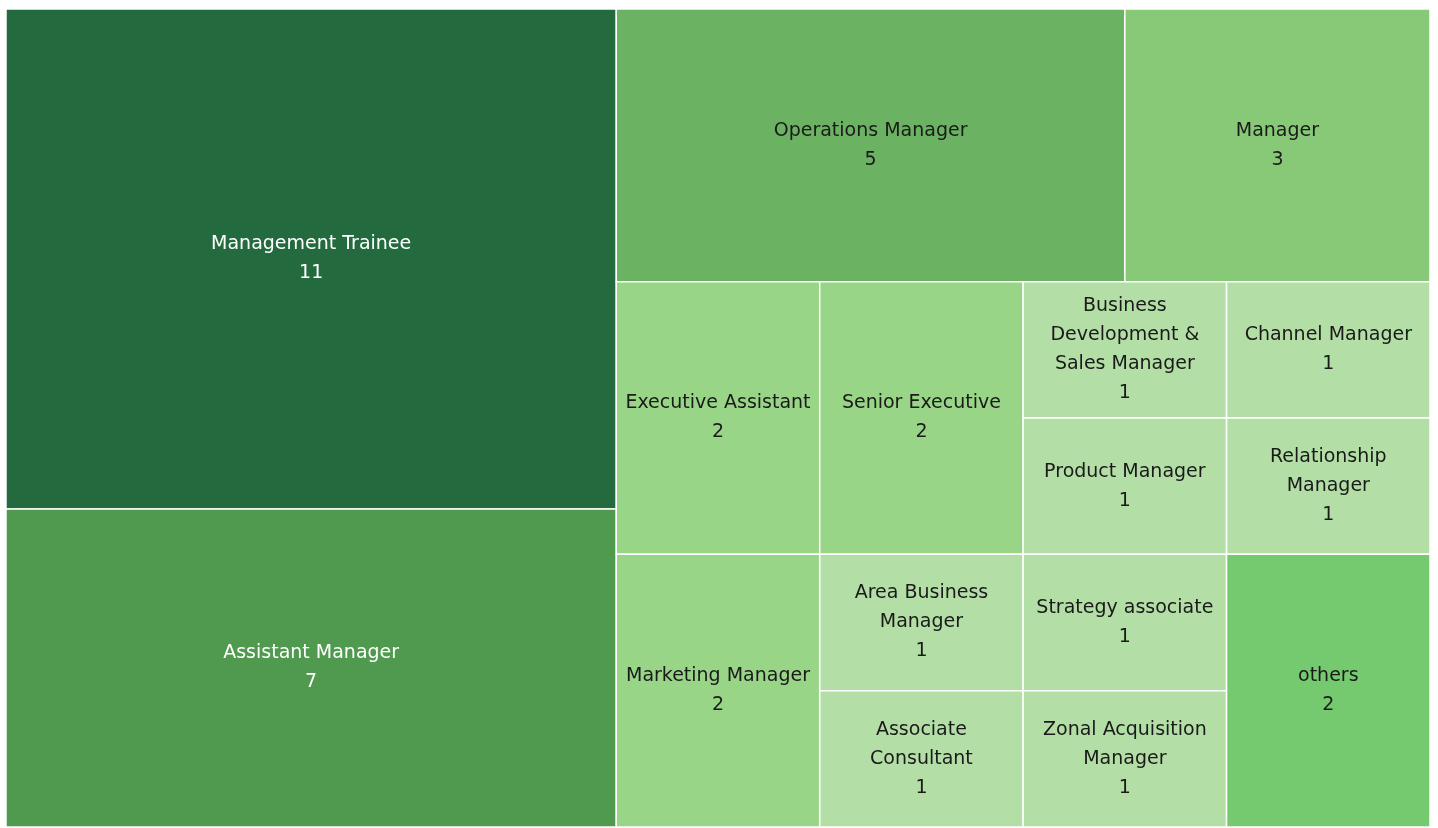 The width and height of the screenshot is (1438, 828). What do you see at coordinates (870, 128) in the screenshot?
I see `category-label: Operations Manager` at bounding box center [870, 128].